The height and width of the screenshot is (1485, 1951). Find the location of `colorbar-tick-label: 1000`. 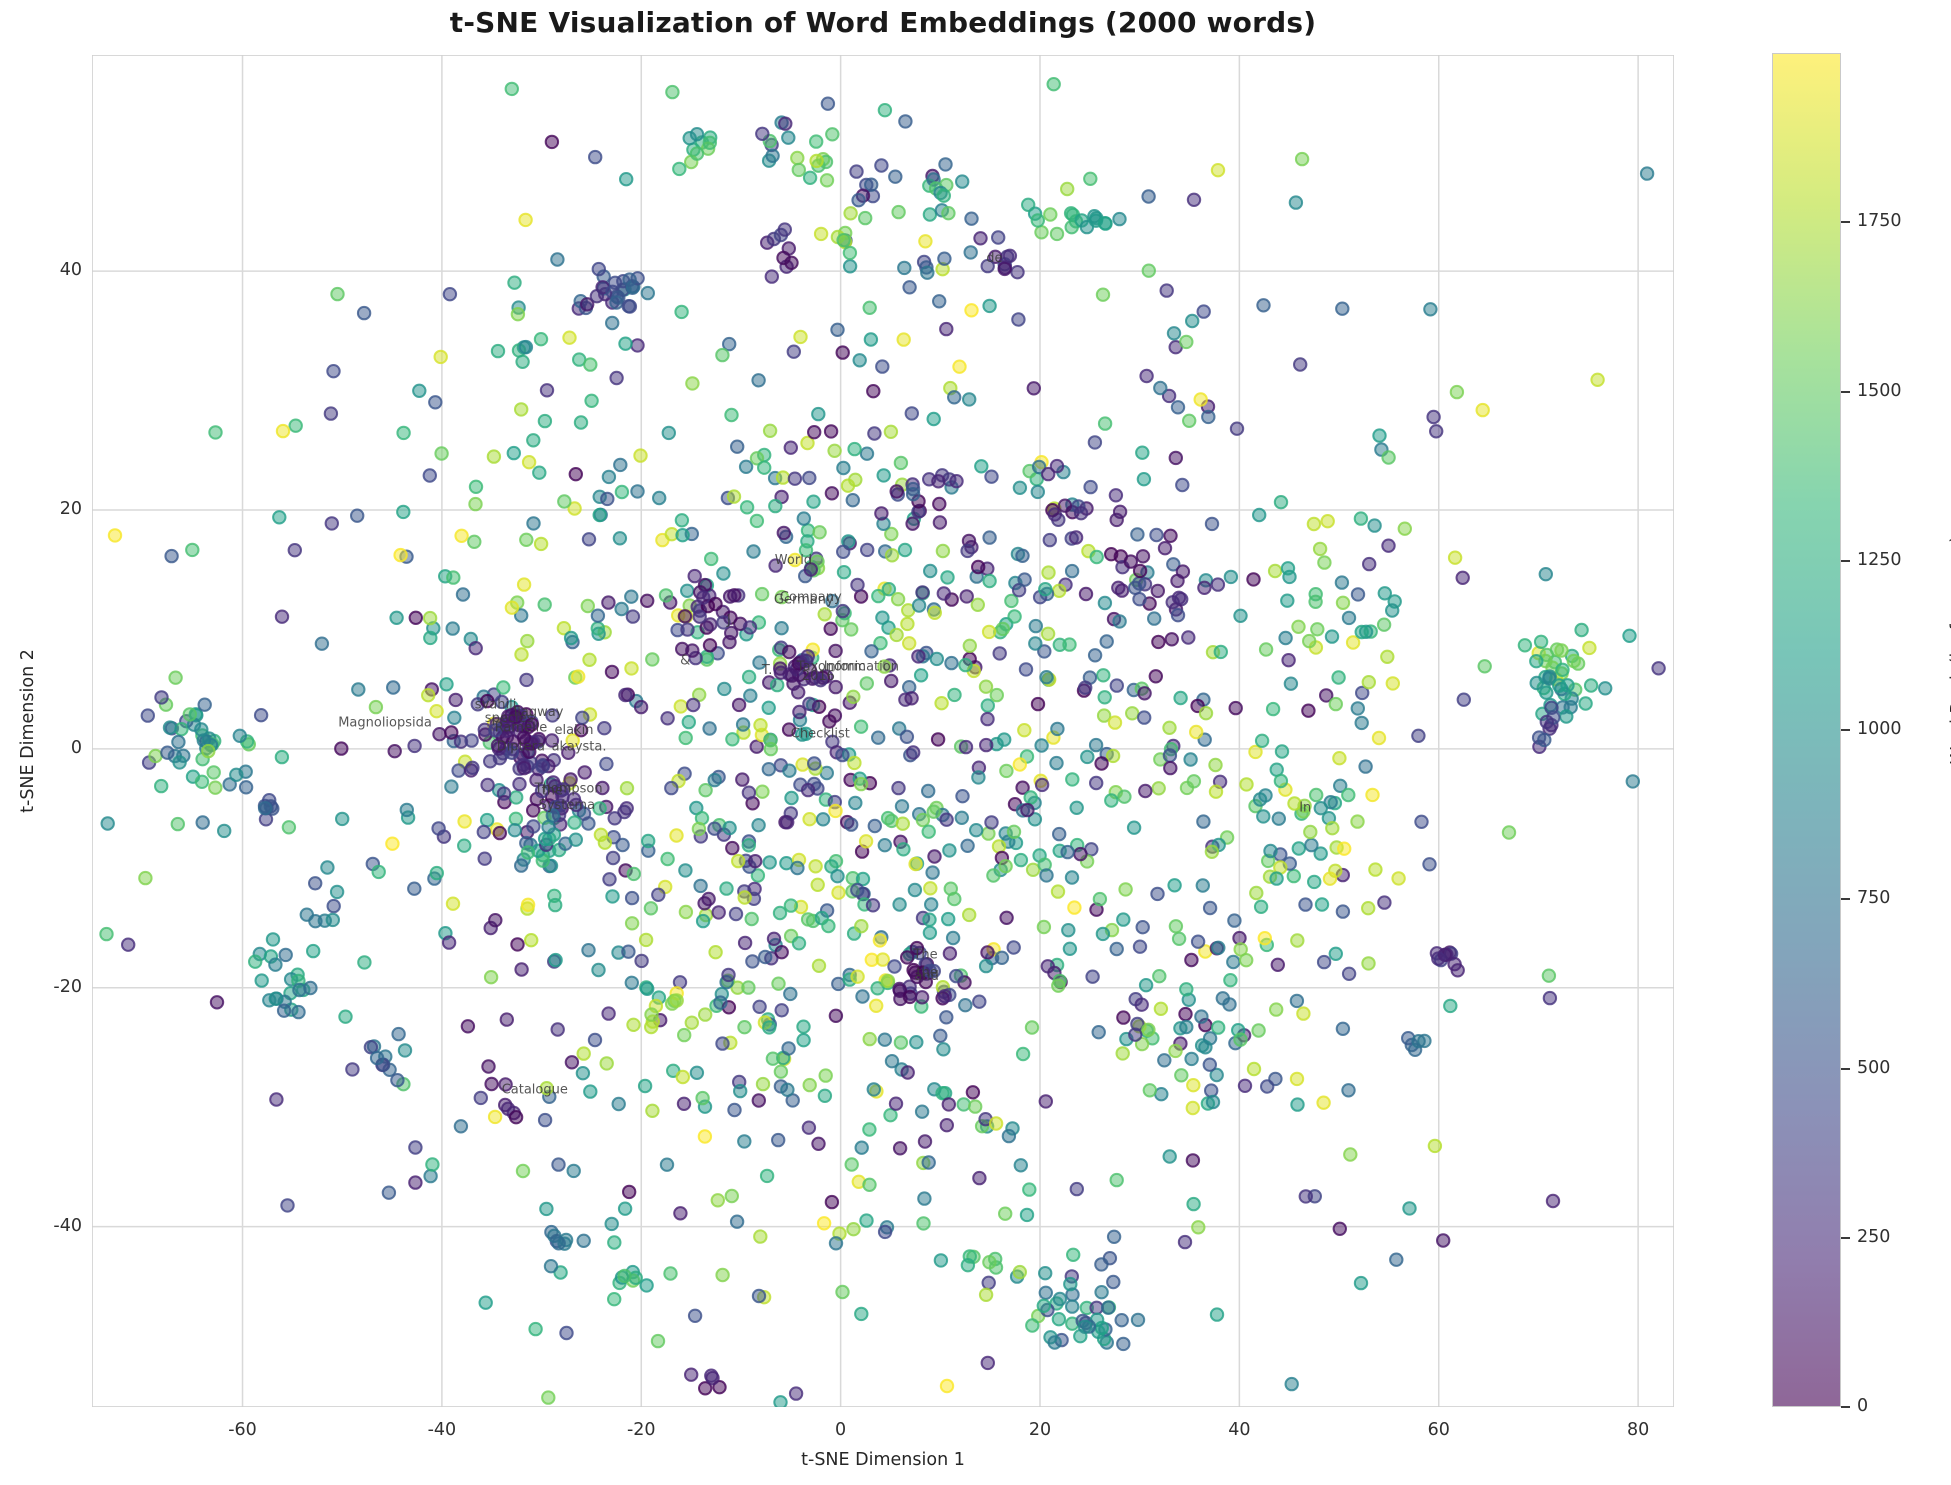

colorbar-tick-label: 1000 is located at coordinates (1879, 729).